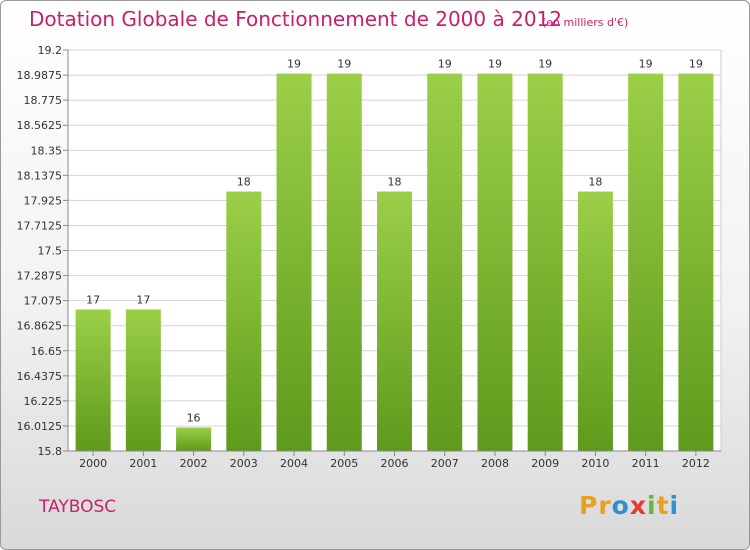 This screenshot has width=750, height=550. I want to click on y-tick-label: 16.65, so click(47, 351).